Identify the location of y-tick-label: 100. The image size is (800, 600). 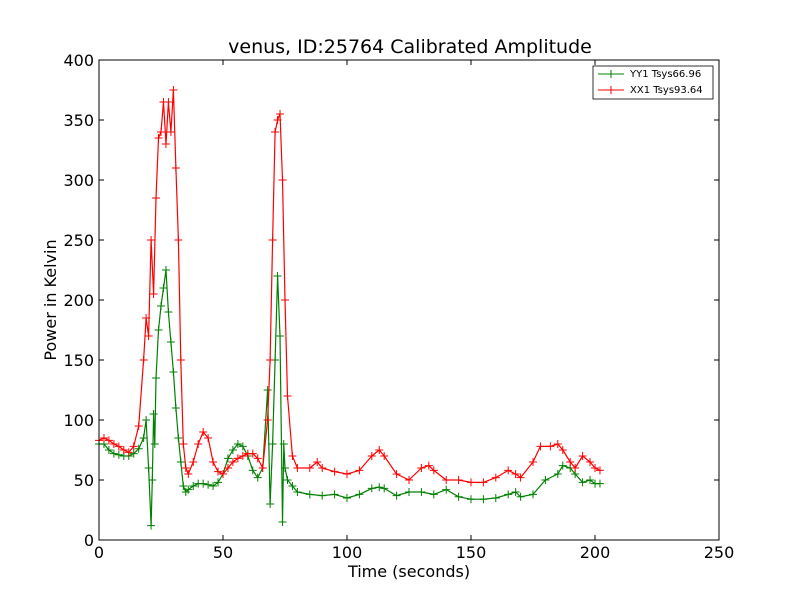
(78, 420).